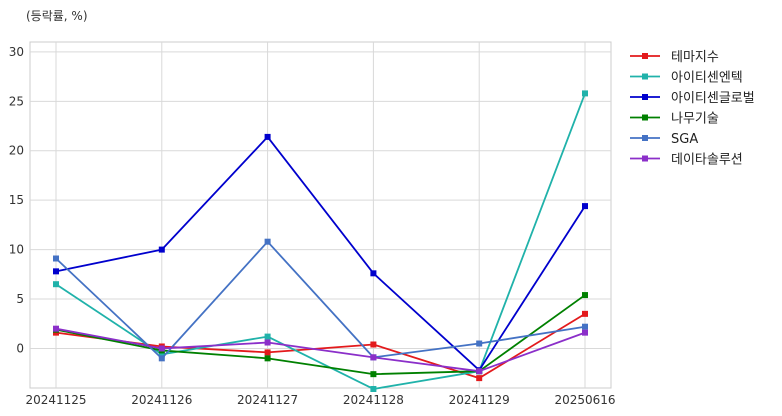 This screenshot has height=416, width=782. I want to click on legend-item: 아이티센글로벌, so click(692, 98).